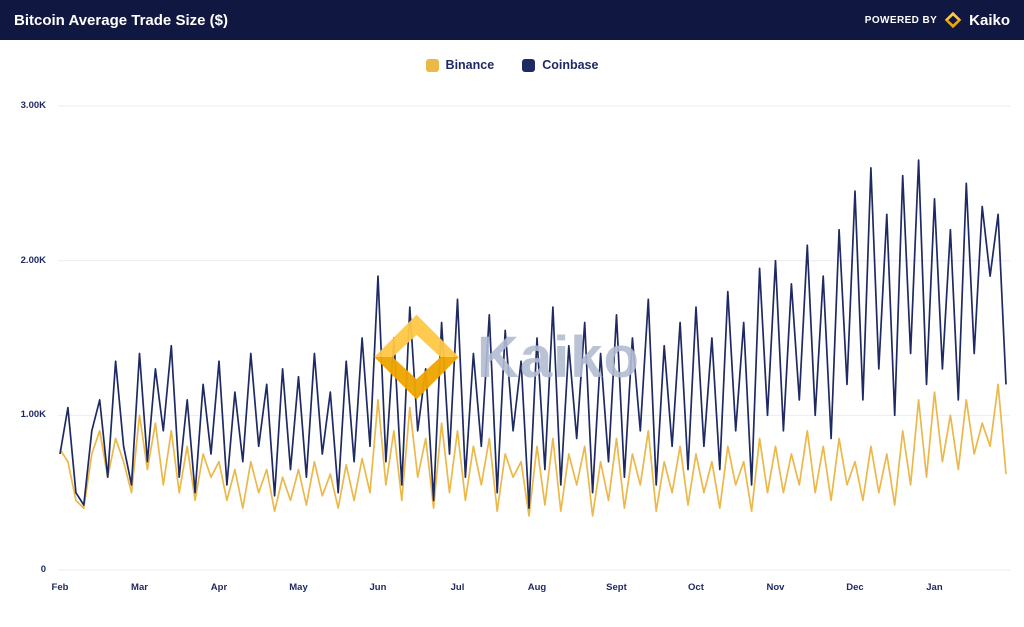 The width and height of the screenshot is (1024, 627). What do you see at coordinates (470, 65) in the screenshot?
I see `legend-label-binance: Binance` at bounding box center [470, 65].